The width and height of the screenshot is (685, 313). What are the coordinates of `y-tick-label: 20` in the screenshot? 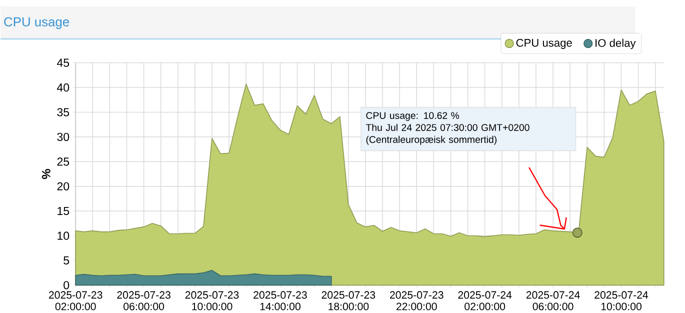 It's located at (63, 186).